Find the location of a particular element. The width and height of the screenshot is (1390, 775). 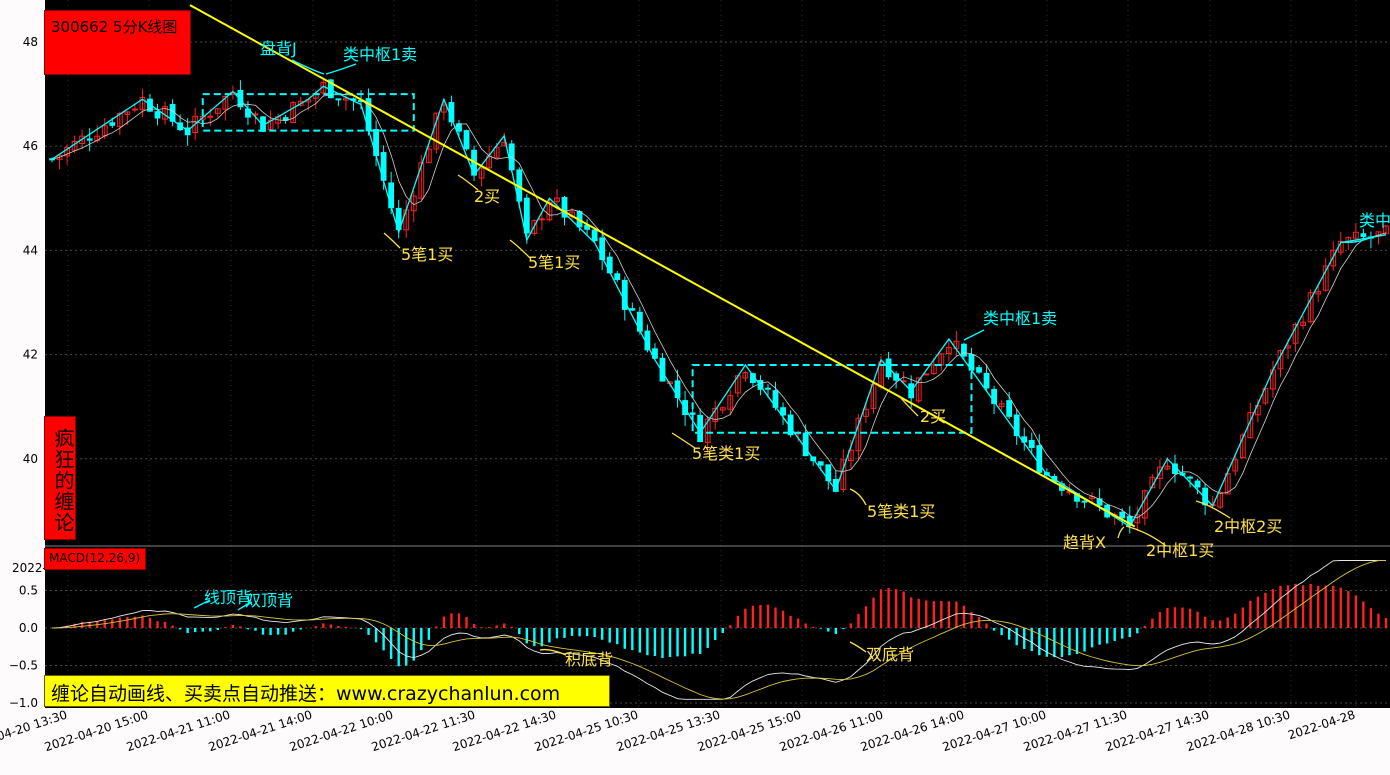

pivot-box is located at coordinates (308, 112).